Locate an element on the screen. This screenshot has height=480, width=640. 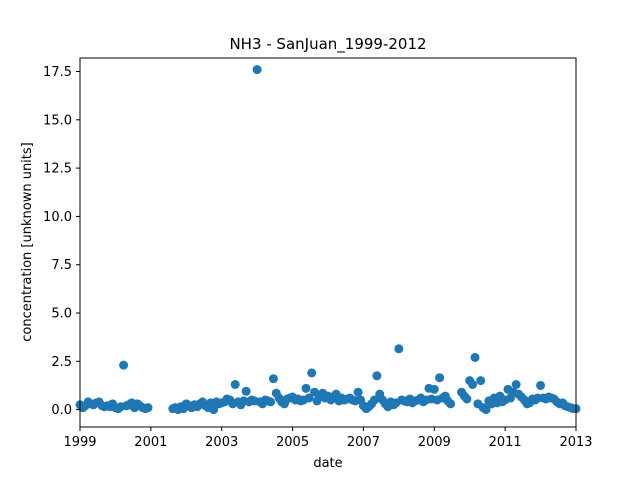
x-tick-label: 2013 is located at coordinates (575, 442).